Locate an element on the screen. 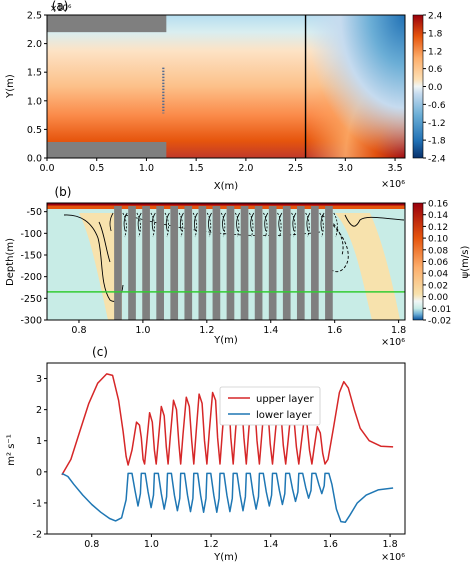  positive-region-east is located at coordinates (367, 266).